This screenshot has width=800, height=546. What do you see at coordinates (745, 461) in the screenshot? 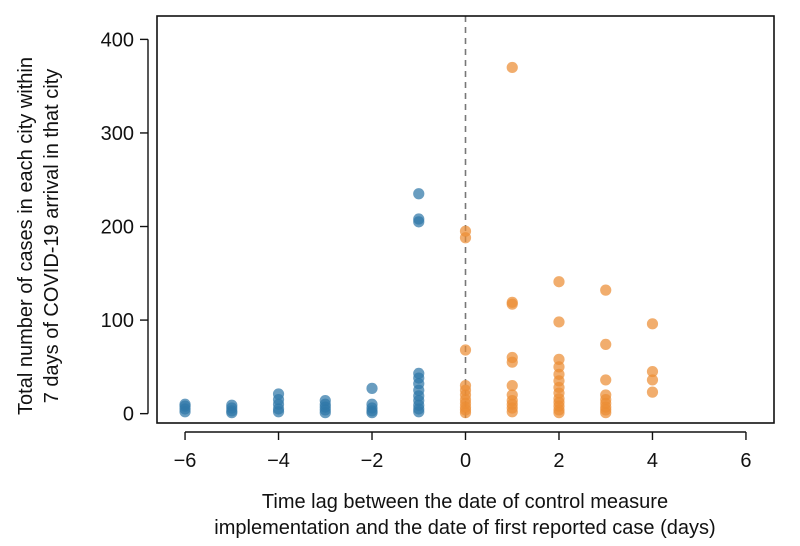
I see `x-tick-label: 6` at bounding box center [745, 461].